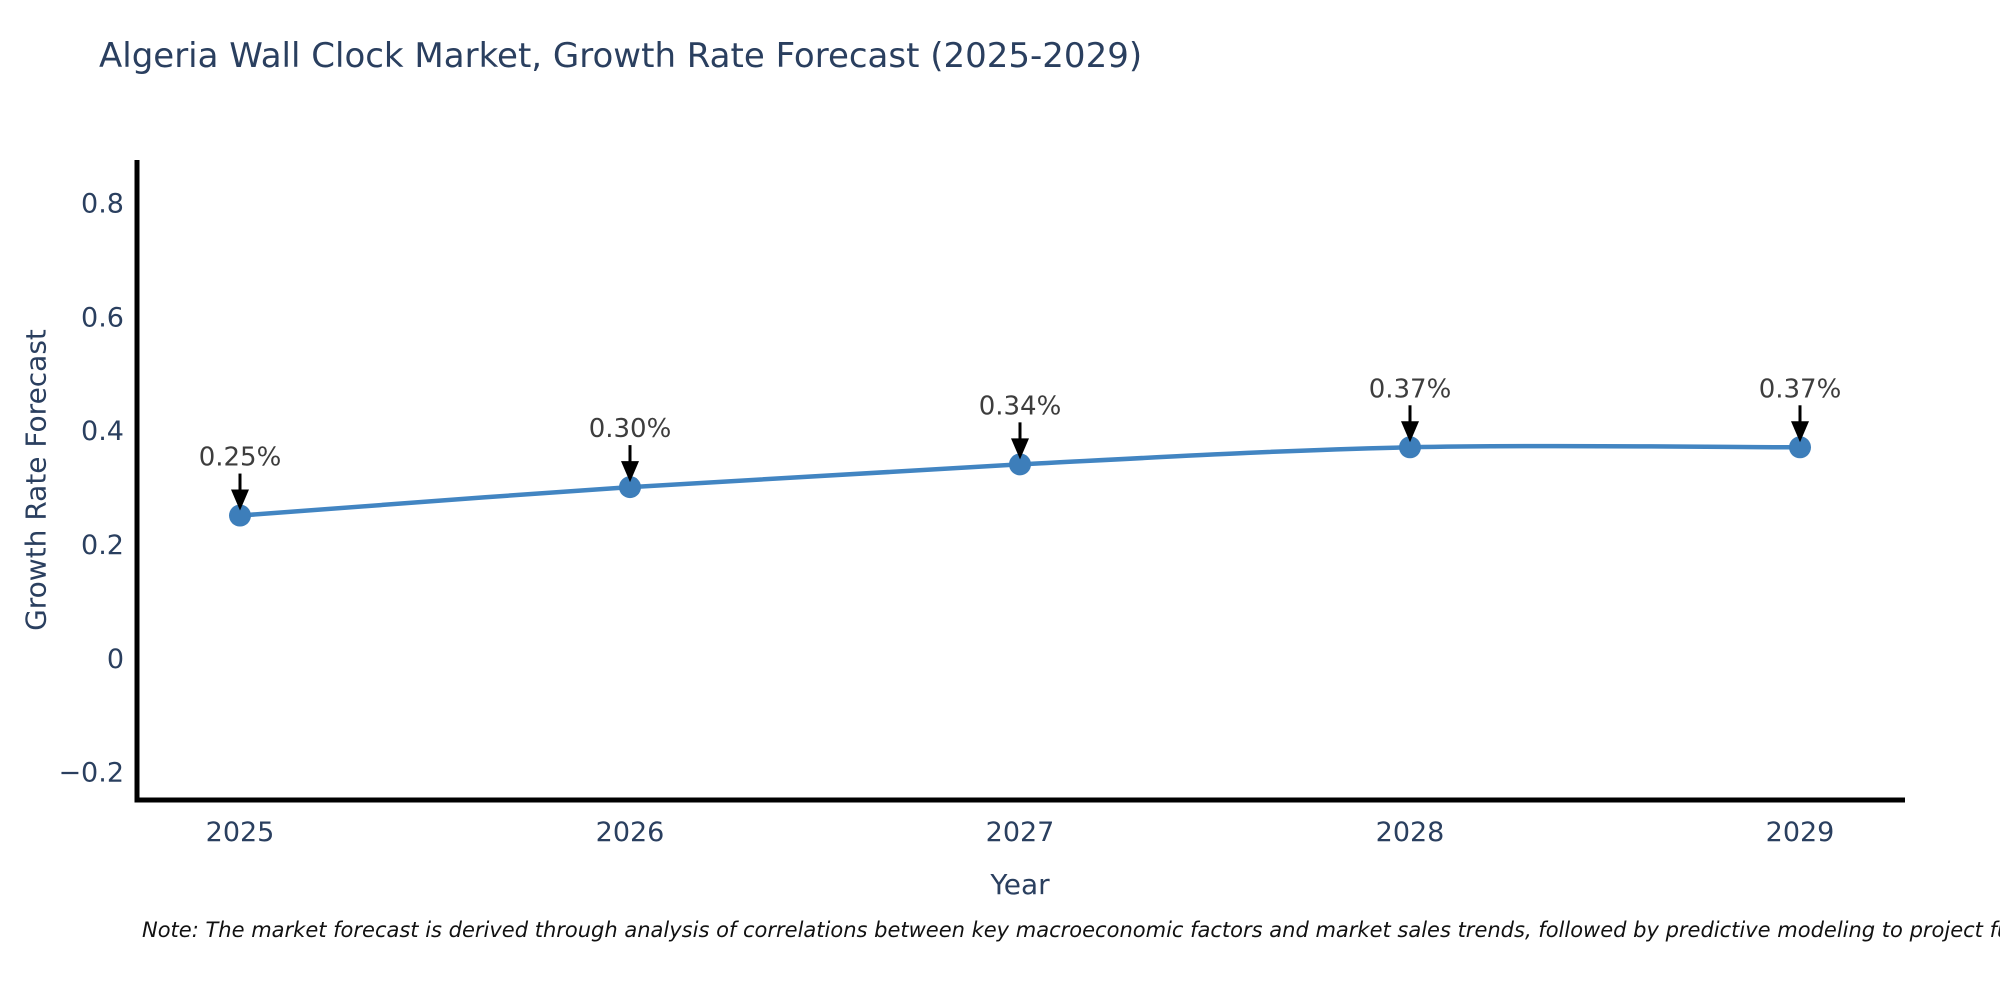 This screenshot has height=1000, width=2000. I want to click on x-tick-label: 2026, so click(630, 832).